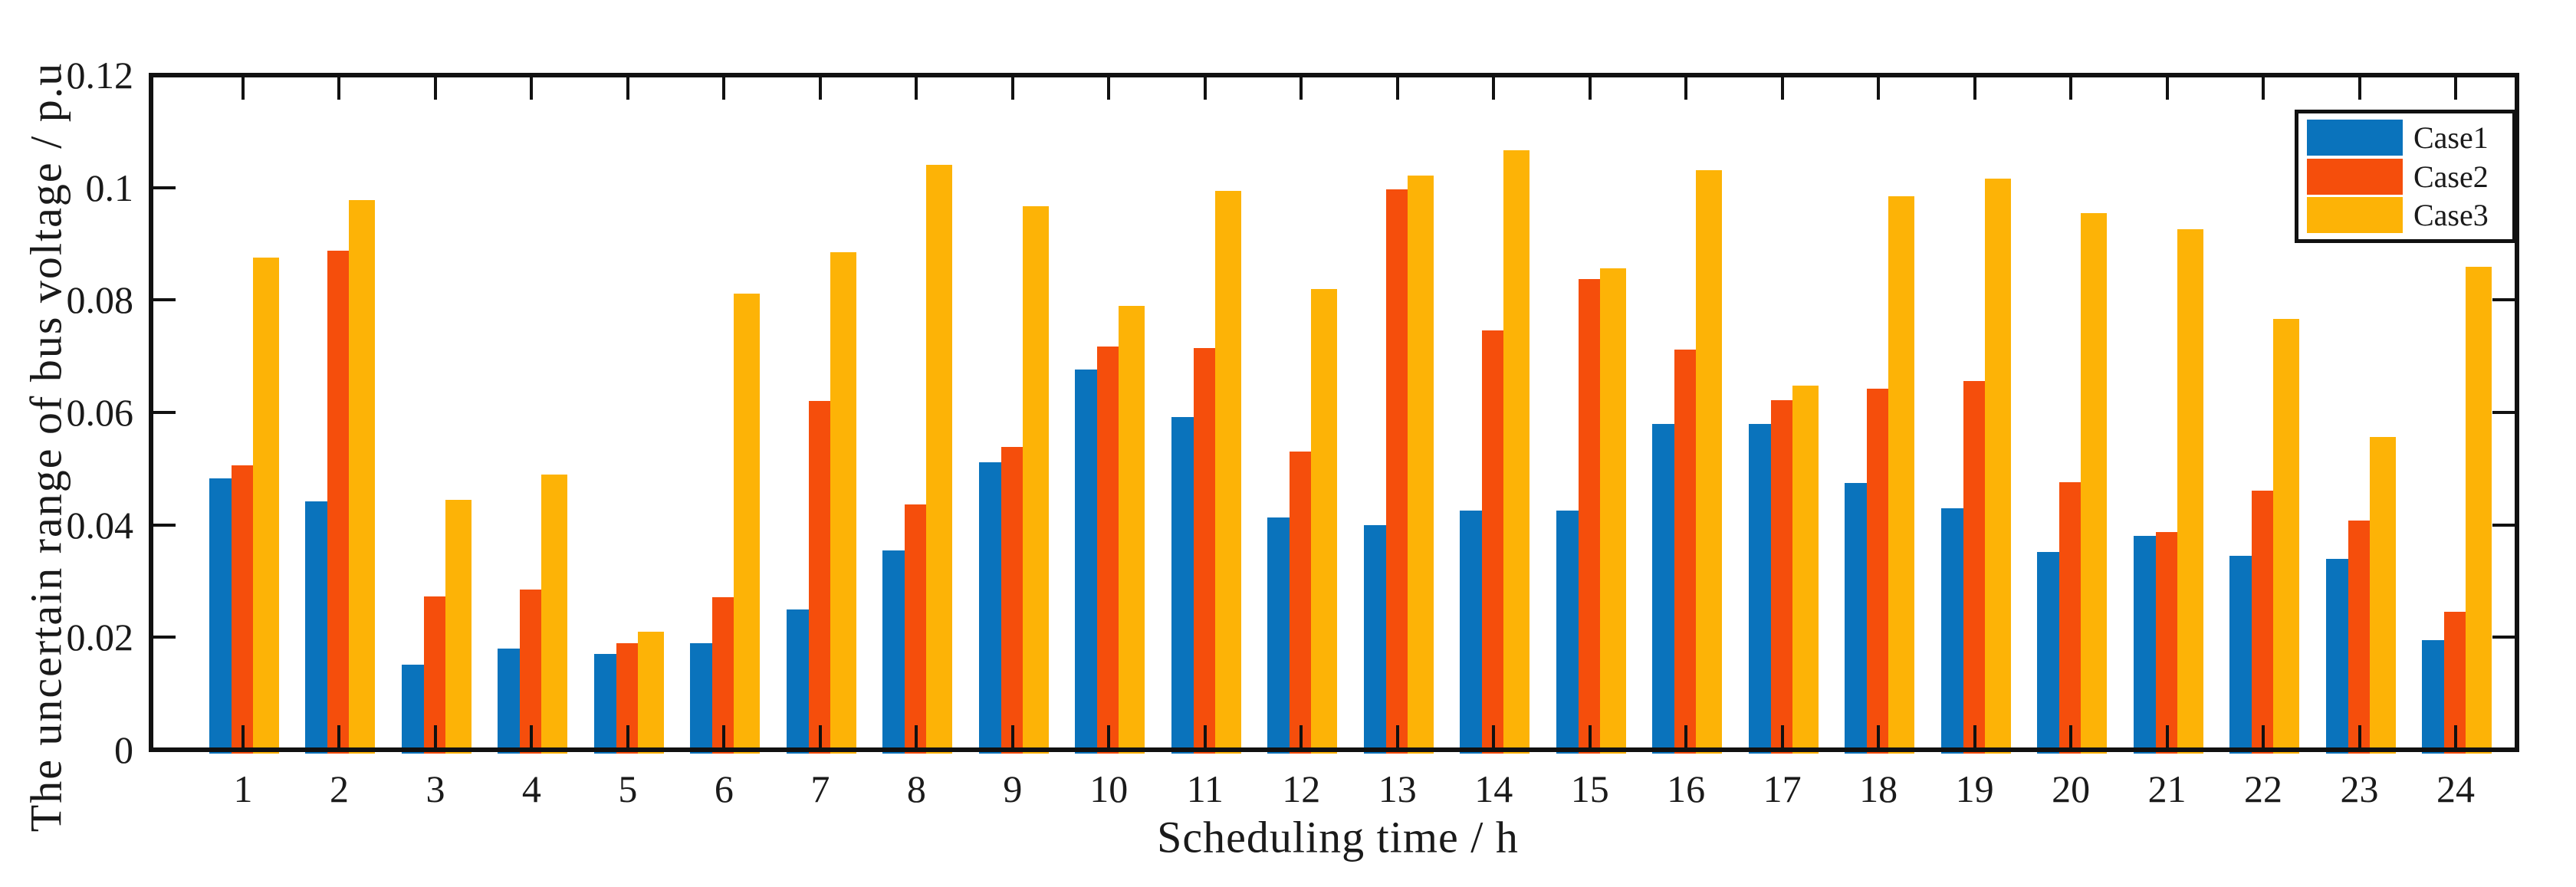 The width and height of the screenshot is (2576, 887). I want to click on bar-case3-h8, so click(940, 459).